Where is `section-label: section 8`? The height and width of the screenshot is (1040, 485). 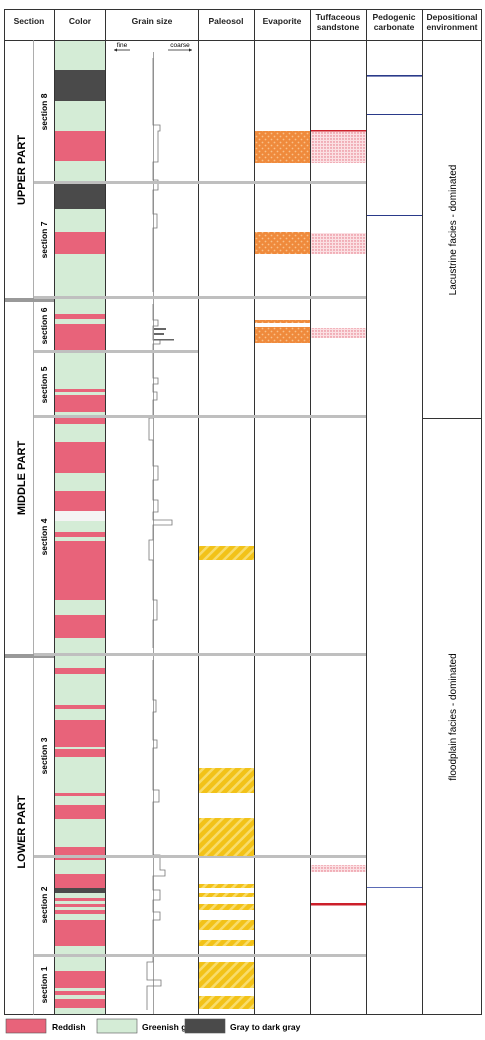 section-label: section 8 is located at coordinates (44, 111).